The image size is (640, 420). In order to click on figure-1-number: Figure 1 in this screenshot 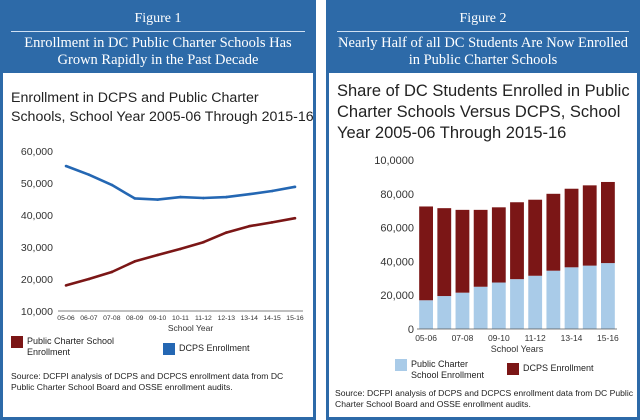, I will do `click(158, 18)`.